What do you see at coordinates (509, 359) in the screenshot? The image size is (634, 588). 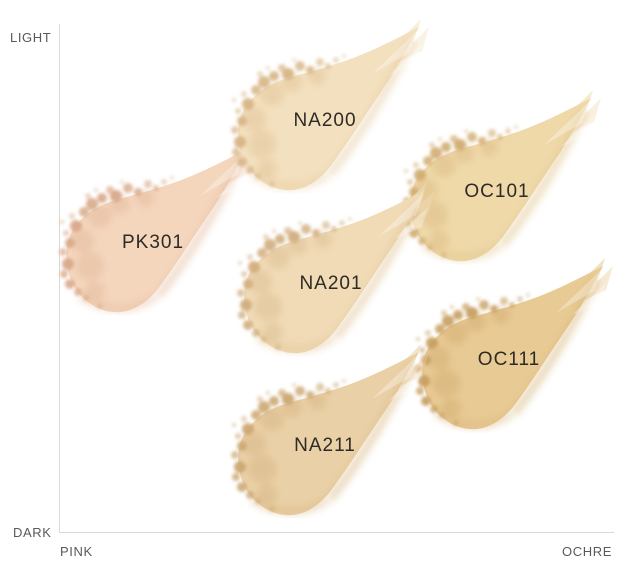 I see `shade-code-label: OC111` at bounding box center [509, 359].